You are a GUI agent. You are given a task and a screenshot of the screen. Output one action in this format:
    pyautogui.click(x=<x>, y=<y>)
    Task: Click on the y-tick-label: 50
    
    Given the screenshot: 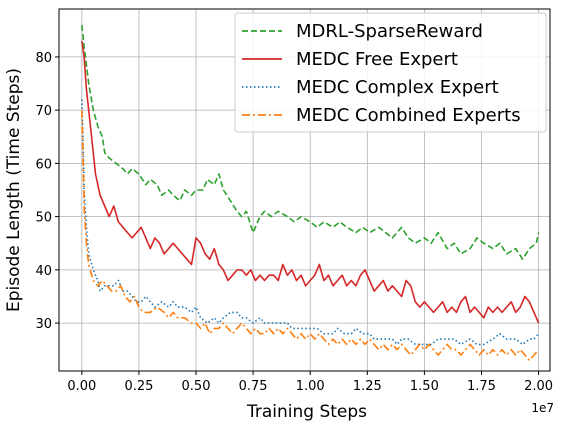 What is the action you would take?
    pyautogui.click(x=43, y=218)
    